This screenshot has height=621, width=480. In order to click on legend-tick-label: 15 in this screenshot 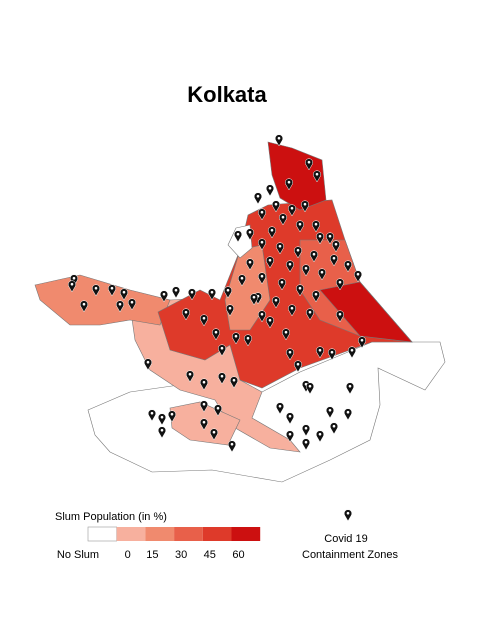, I will do `click(152, 555)`.